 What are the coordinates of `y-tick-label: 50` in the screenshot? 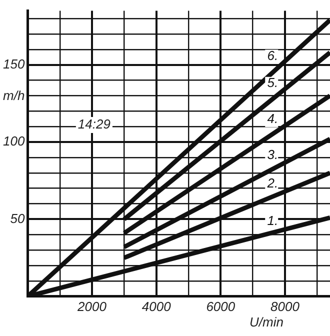 It's located at (18, 218).